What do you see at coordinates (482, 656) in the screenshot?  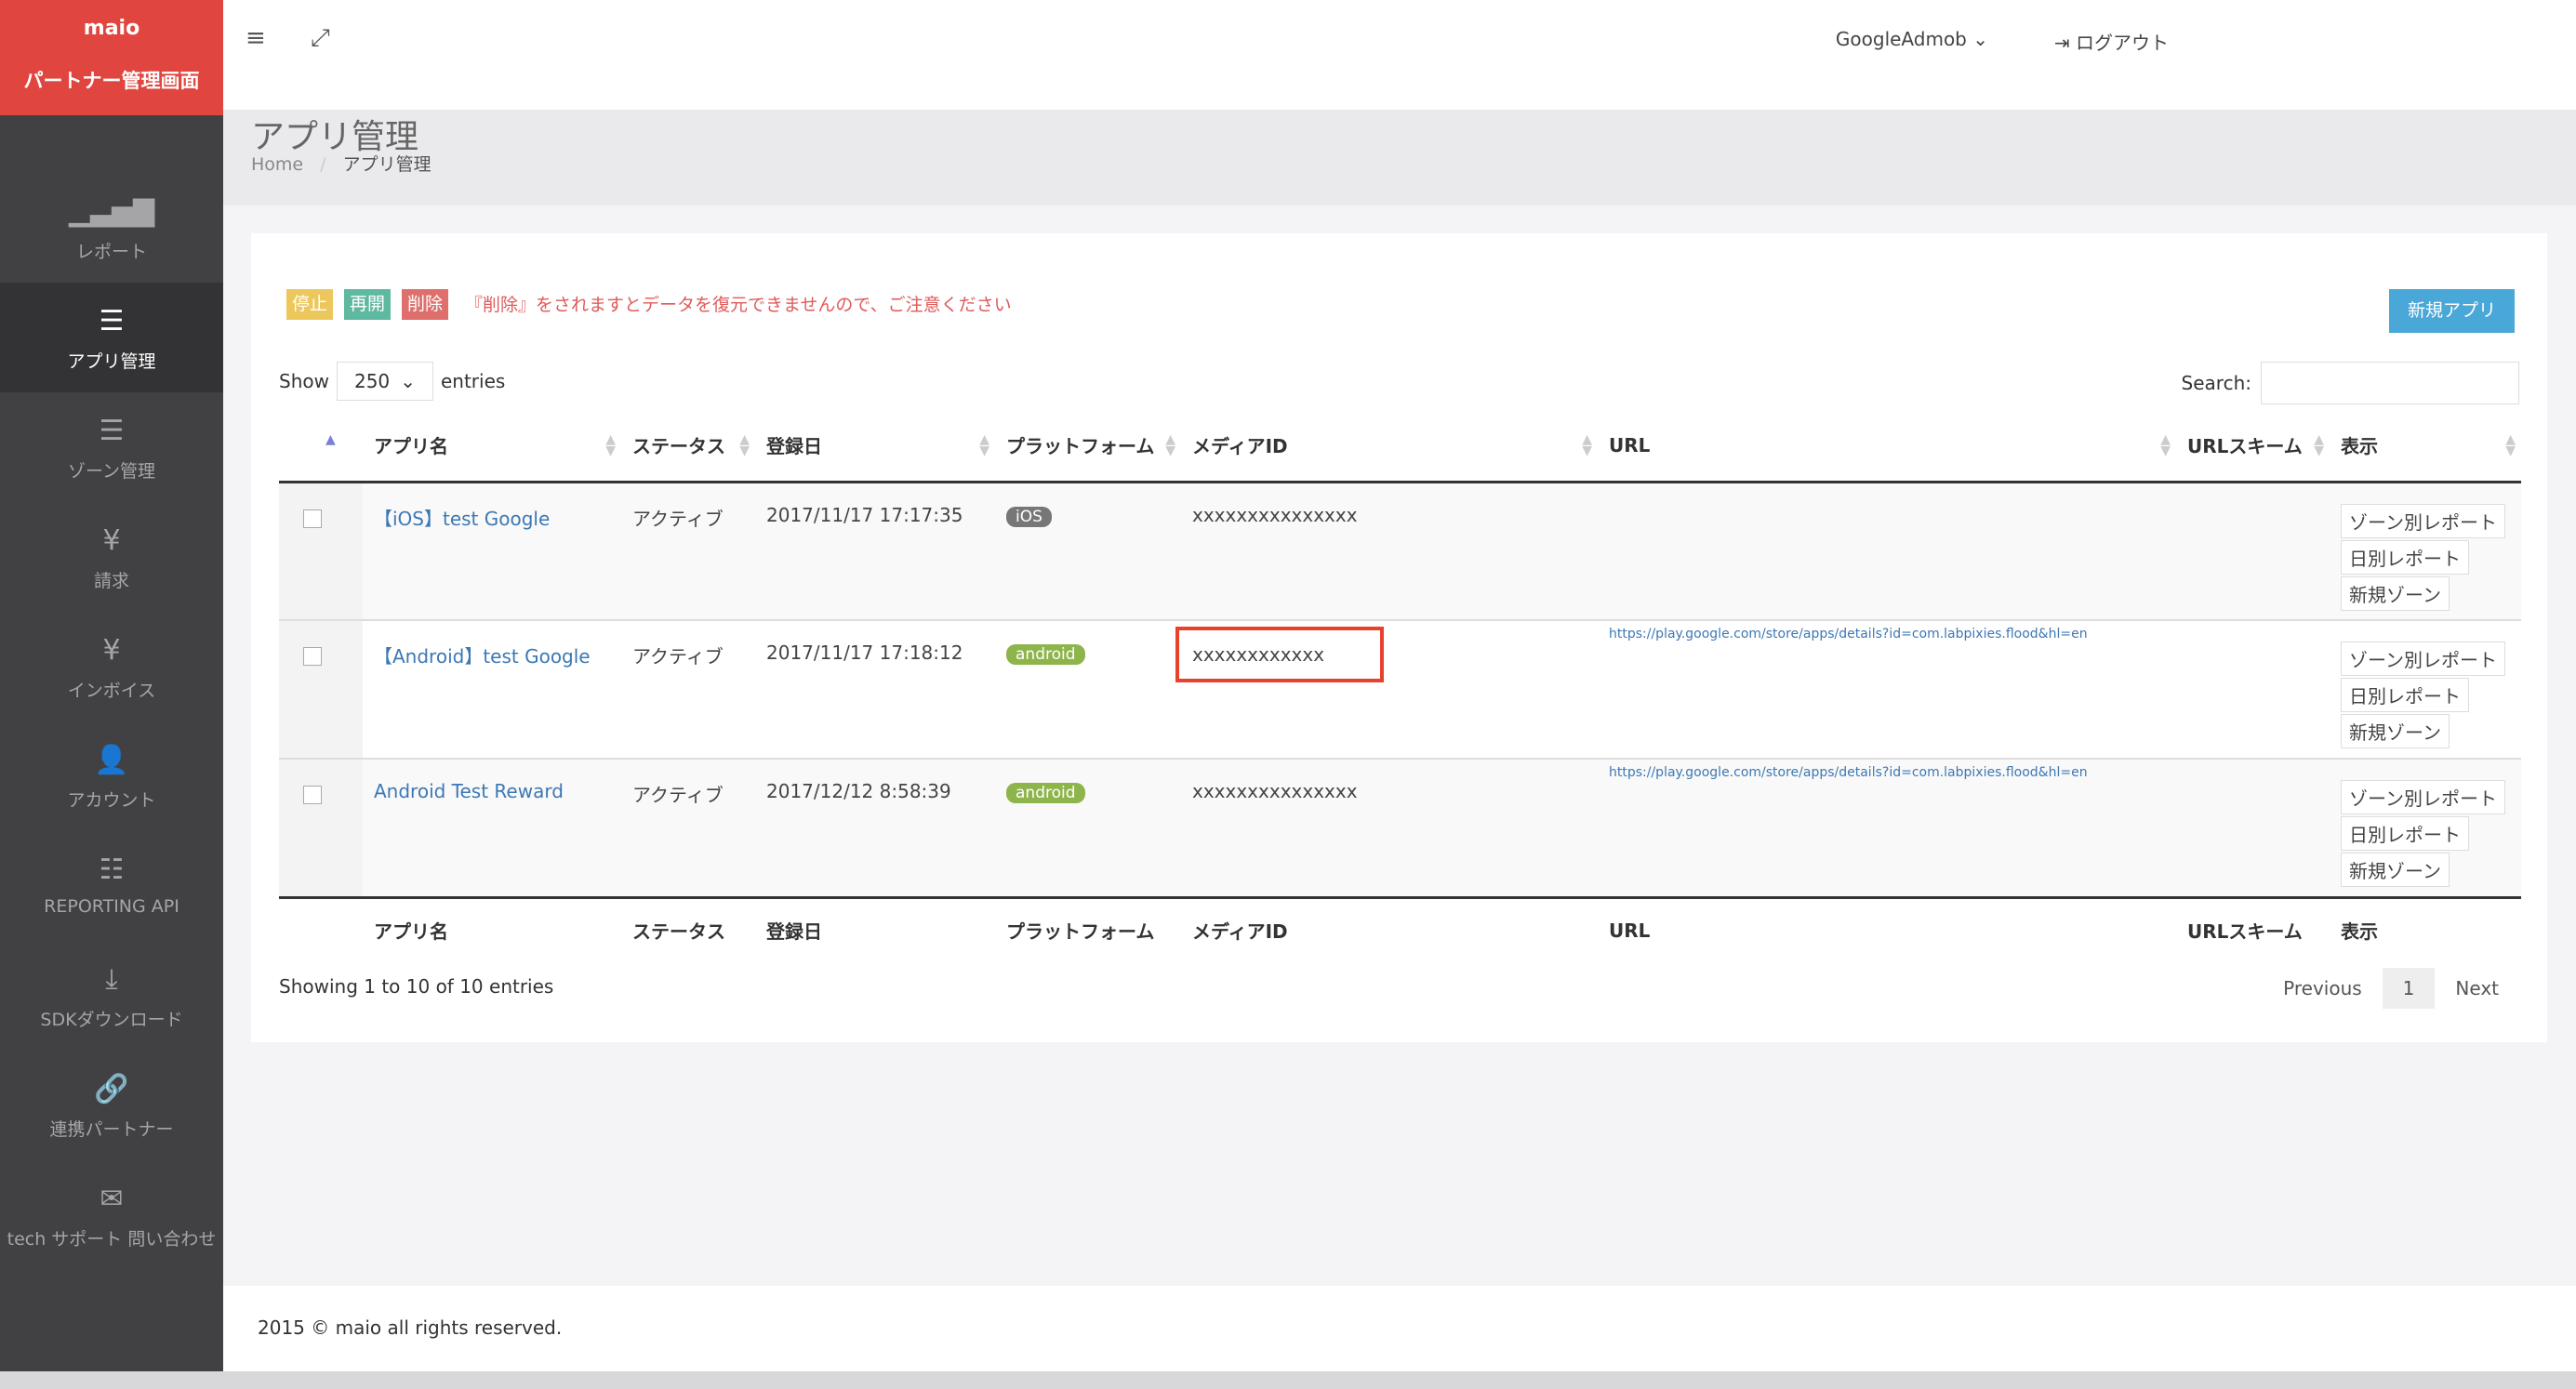 I see `app-name-link: 【Android】test Google` at bounding box center [482, 656].